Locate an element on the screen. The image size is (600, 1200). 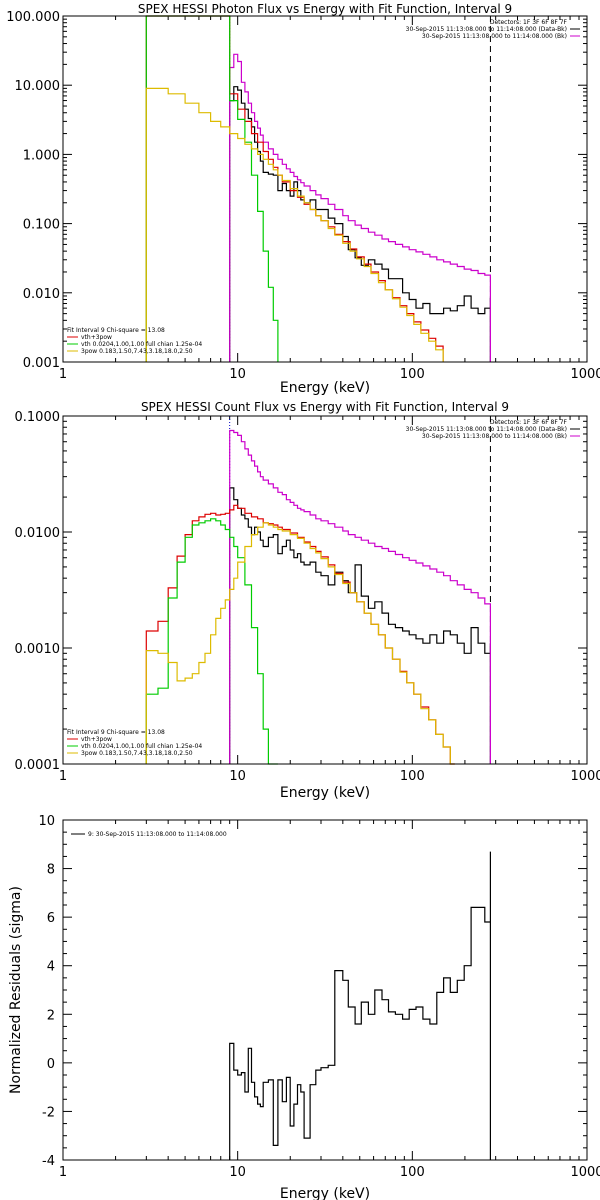
y-tick-label: 100.000 is located at coordinates (33, 17).